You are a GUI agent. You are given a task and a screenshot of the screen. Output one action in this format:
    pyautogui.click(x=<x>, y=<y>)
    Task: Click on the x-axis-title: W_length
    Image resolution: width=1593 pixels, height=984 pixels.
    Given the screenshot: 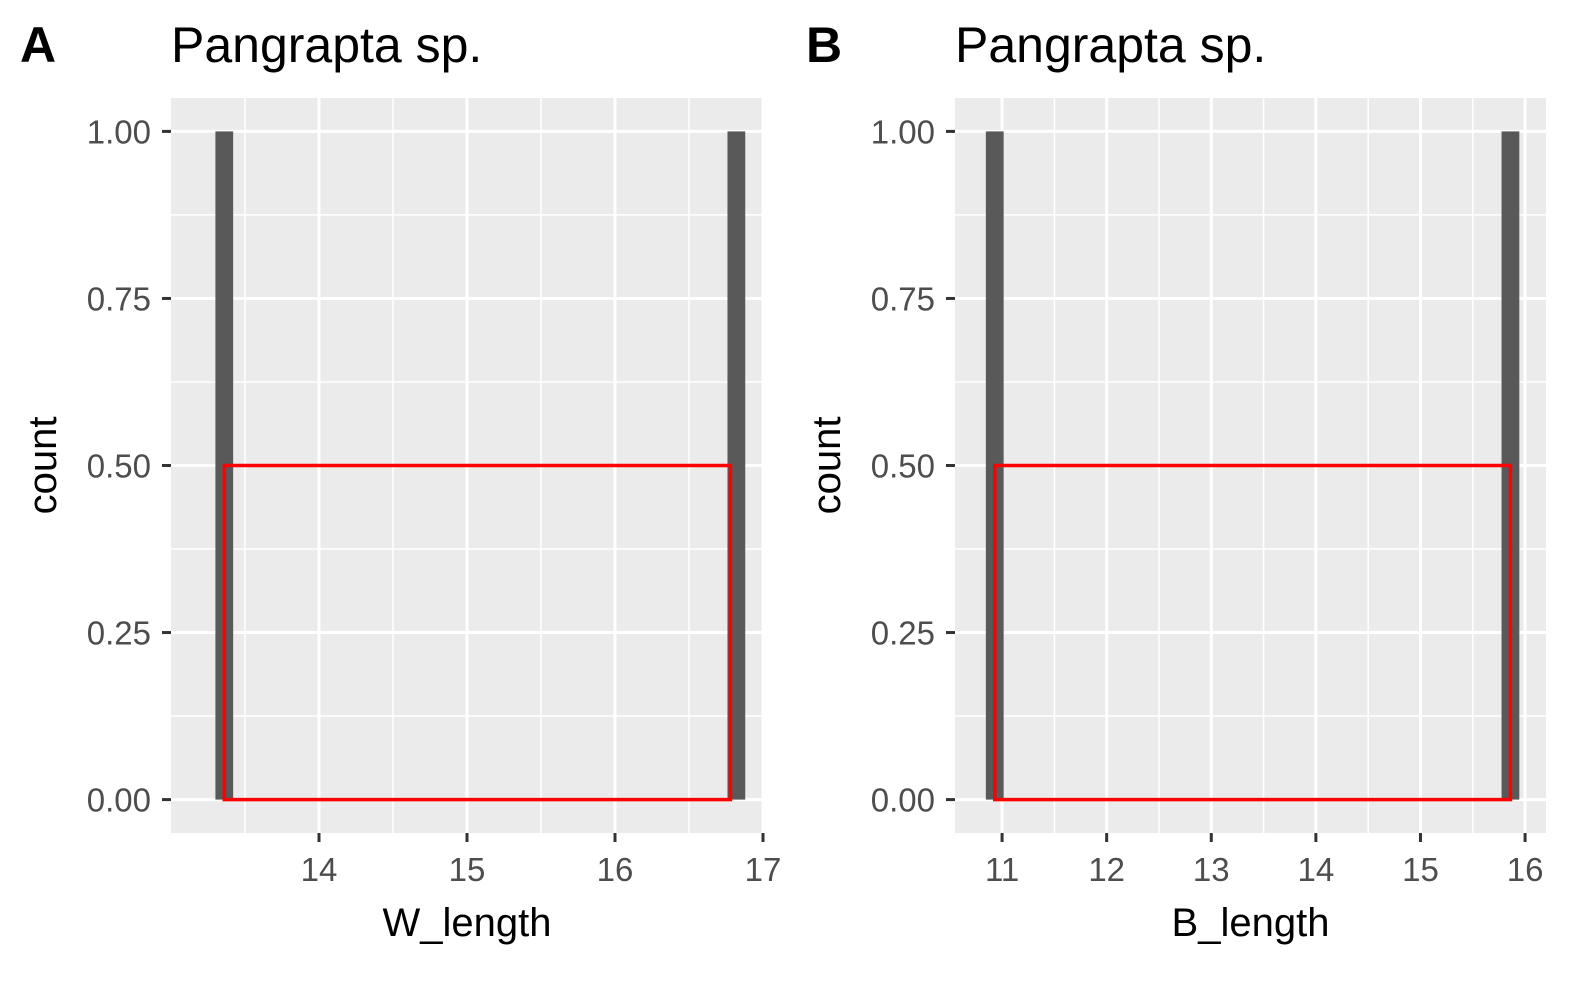 What is the action you would take?
    pyautogui.click(x=467, y=923)
    